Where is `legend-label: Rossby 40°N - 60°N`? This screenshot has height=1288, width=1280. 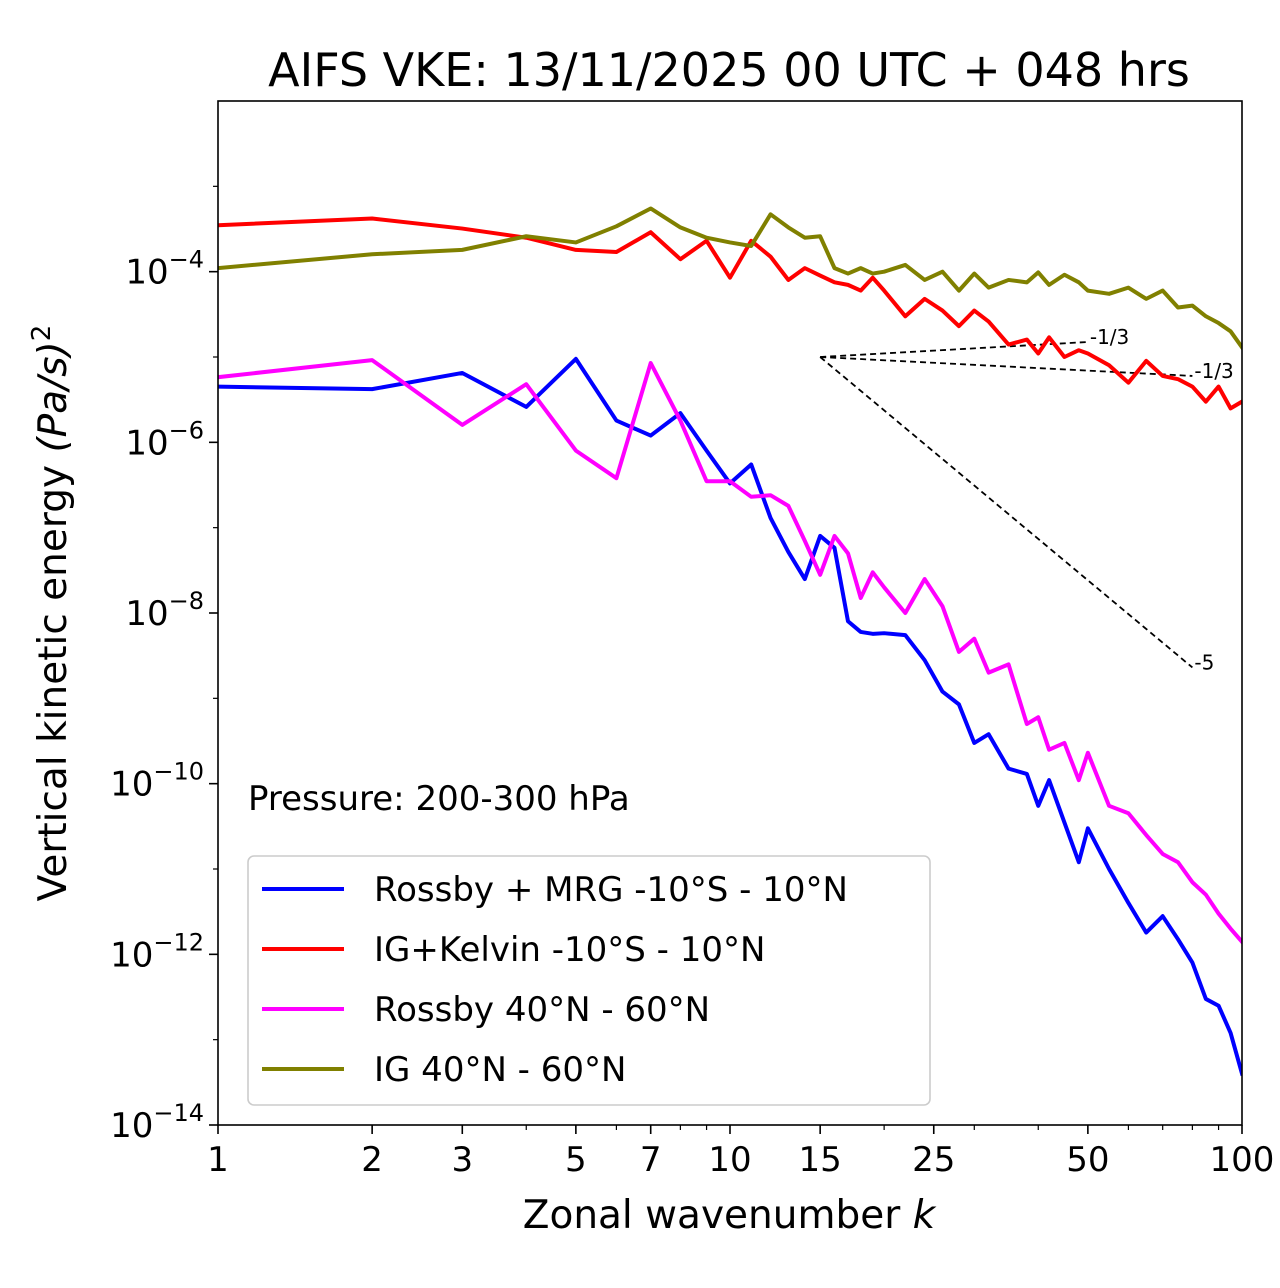 legend-label: Rossby 40°N - 60°N is located at coordinates (542, 1010).